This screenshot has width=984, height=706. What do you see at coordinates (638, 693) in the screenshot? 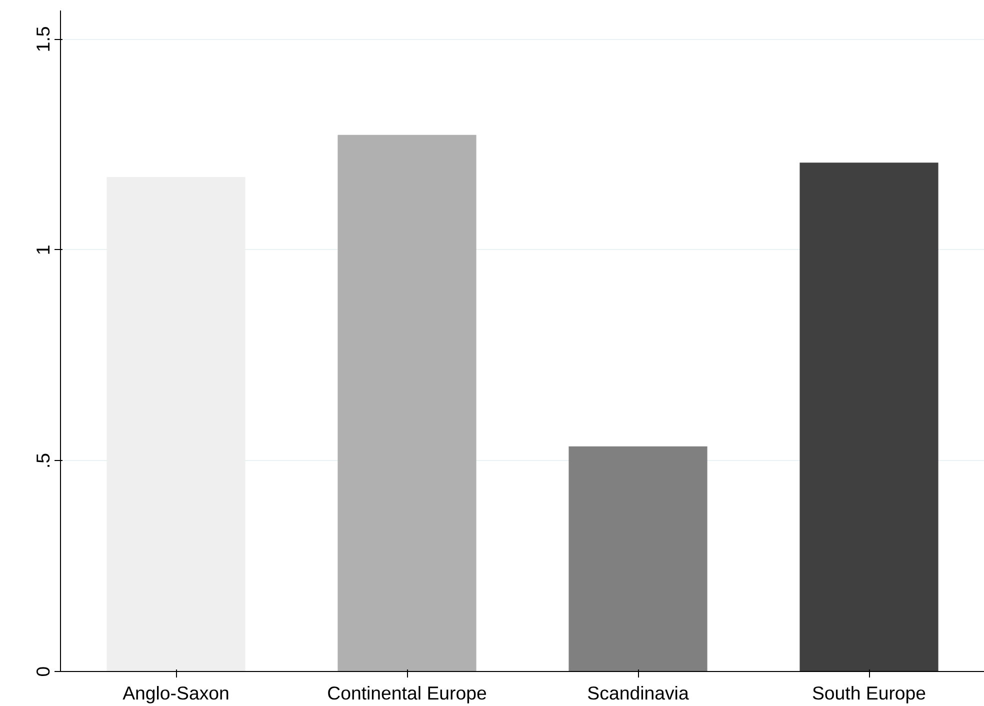
I see `x-tick-label: Scandinavia` at bounding box center [638, 693].